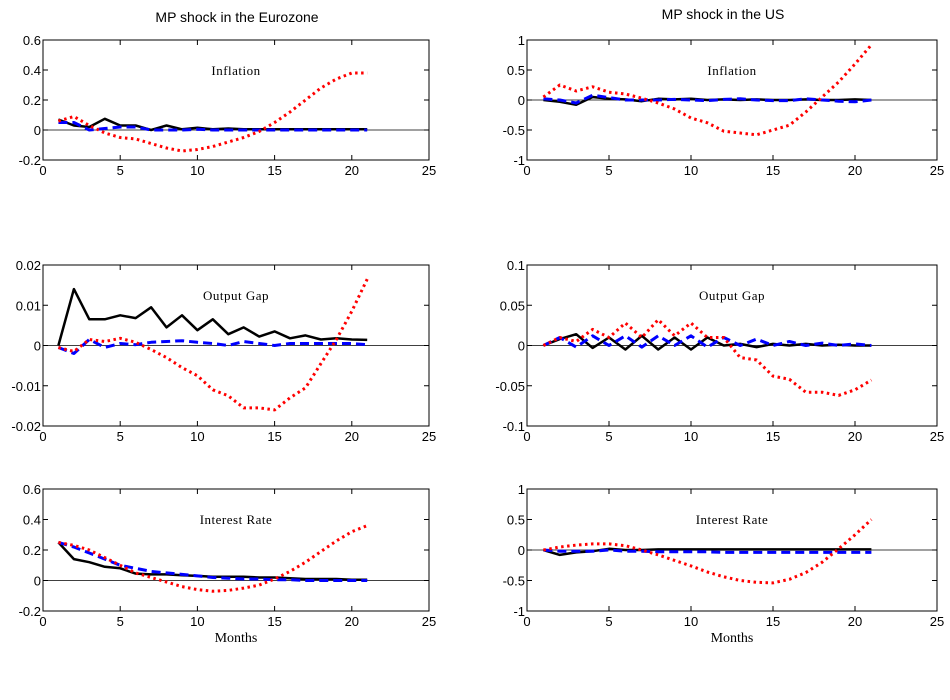 The height and width of the screenshot is (700, 950). What do you see at coordinates (28, 305) in the screenshot?
I see `y-tick-label: 0.01` at bounding box center [28, 305].